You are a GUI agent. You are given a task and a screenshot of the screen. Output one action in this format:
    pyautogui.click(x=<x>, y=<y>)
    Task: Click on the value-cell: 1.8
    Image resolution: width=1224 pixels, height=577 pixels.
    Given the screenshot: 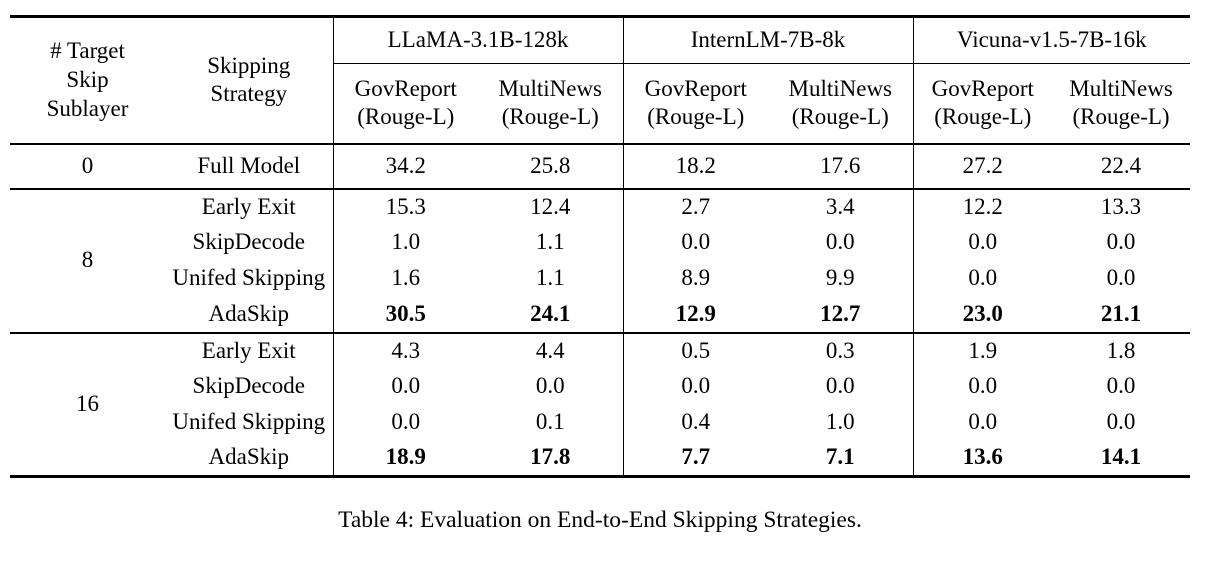 What is the action you would take?
    pyautogui.click(x=1121, y=350)
    